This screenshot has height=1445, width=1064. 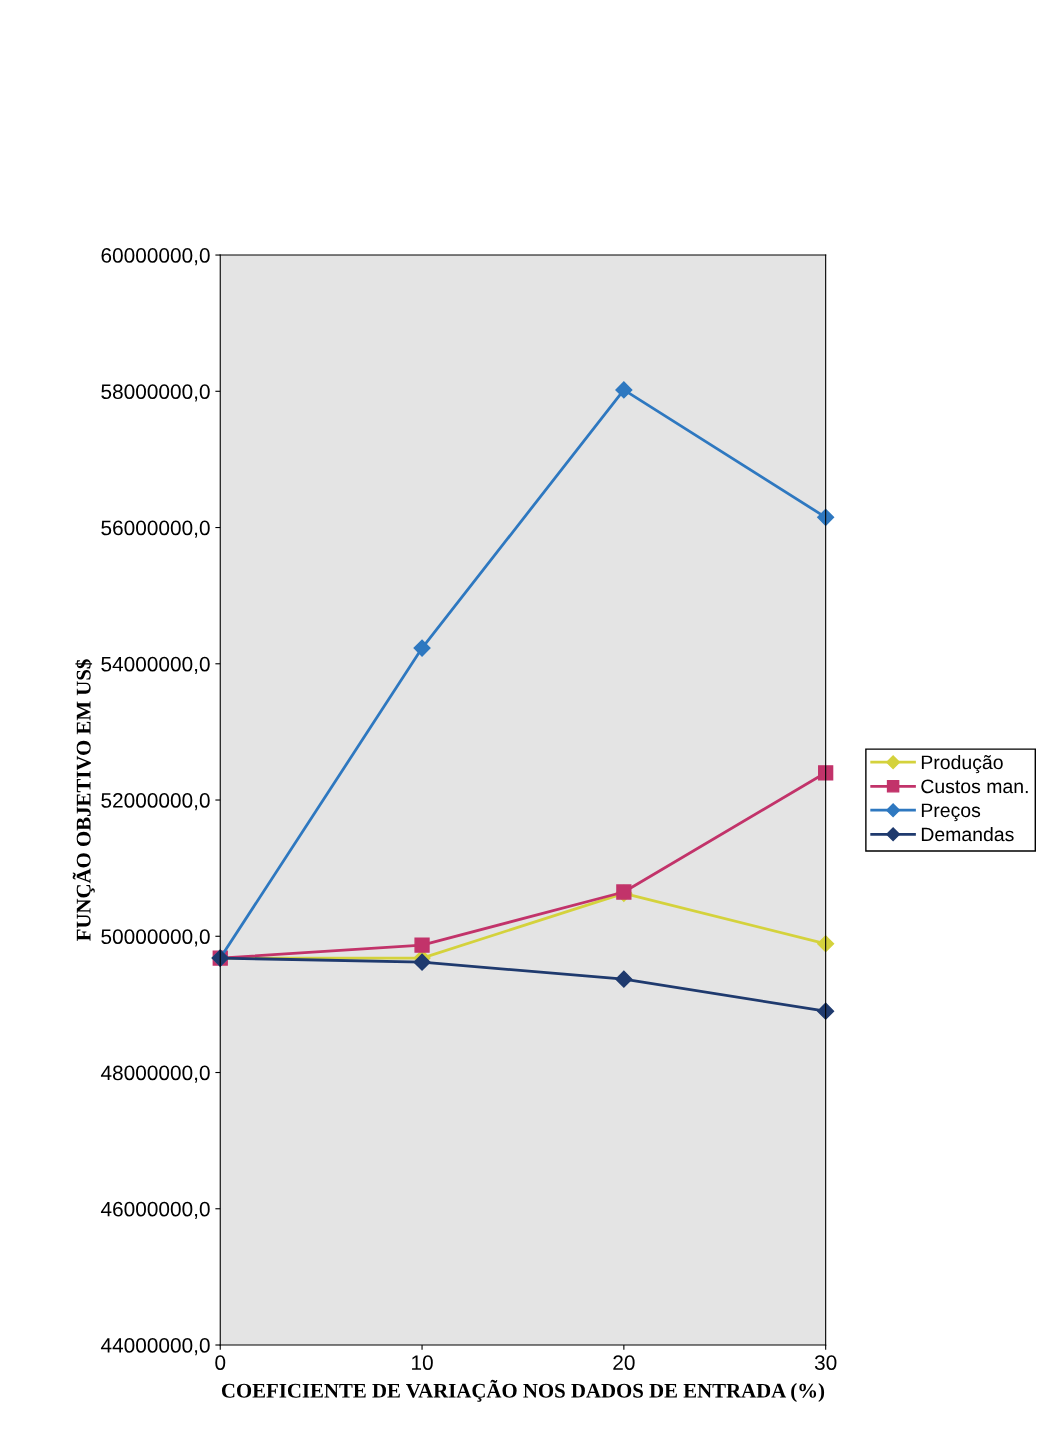 I want to click on y-axis-title: FUNÇÃO OBJETIVO EM US$, so click(x=83, y=800).